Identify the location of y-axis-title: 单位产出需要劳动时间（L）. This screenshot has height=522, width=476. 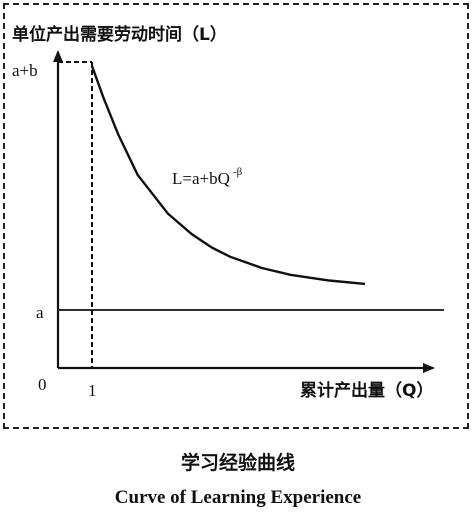
(119, 34).